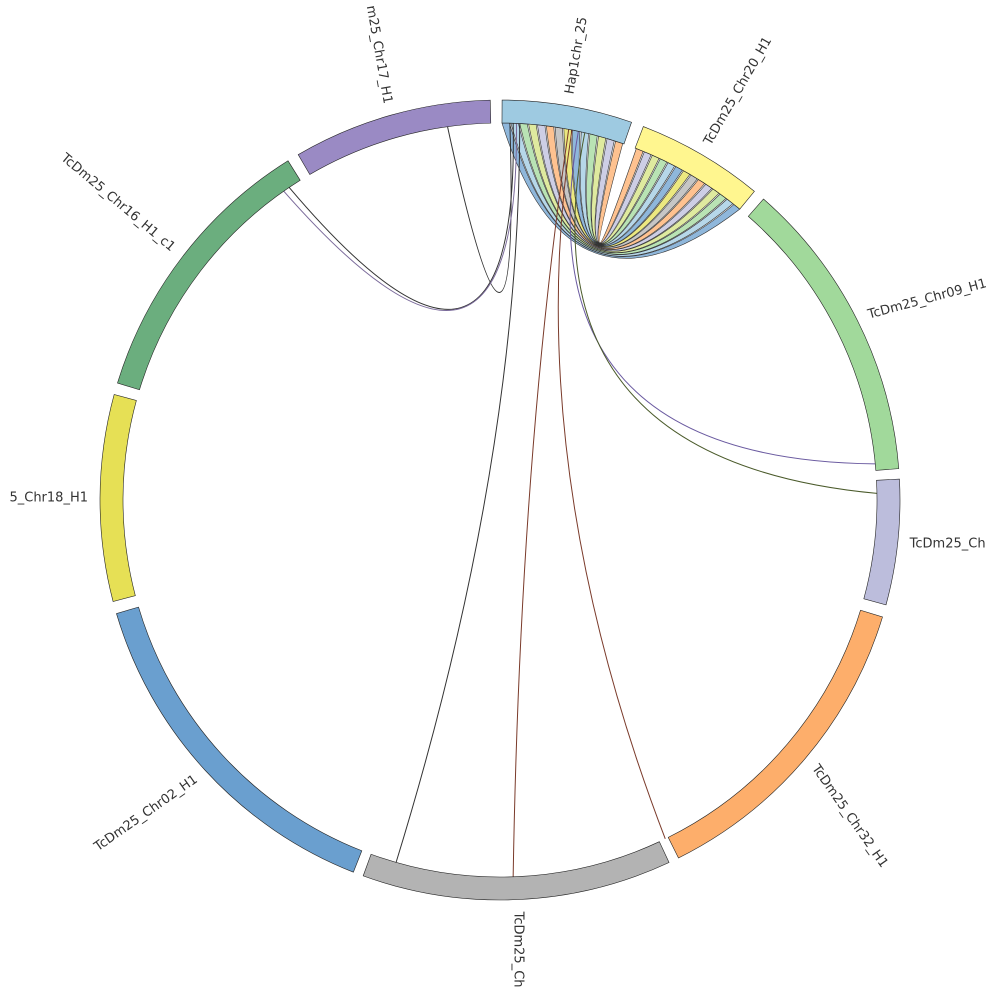 This screenshot has height=1000, width=1000. Describe the element at coordinates (775, 734) in the screenshot. I see `segment-chr32` at that location.